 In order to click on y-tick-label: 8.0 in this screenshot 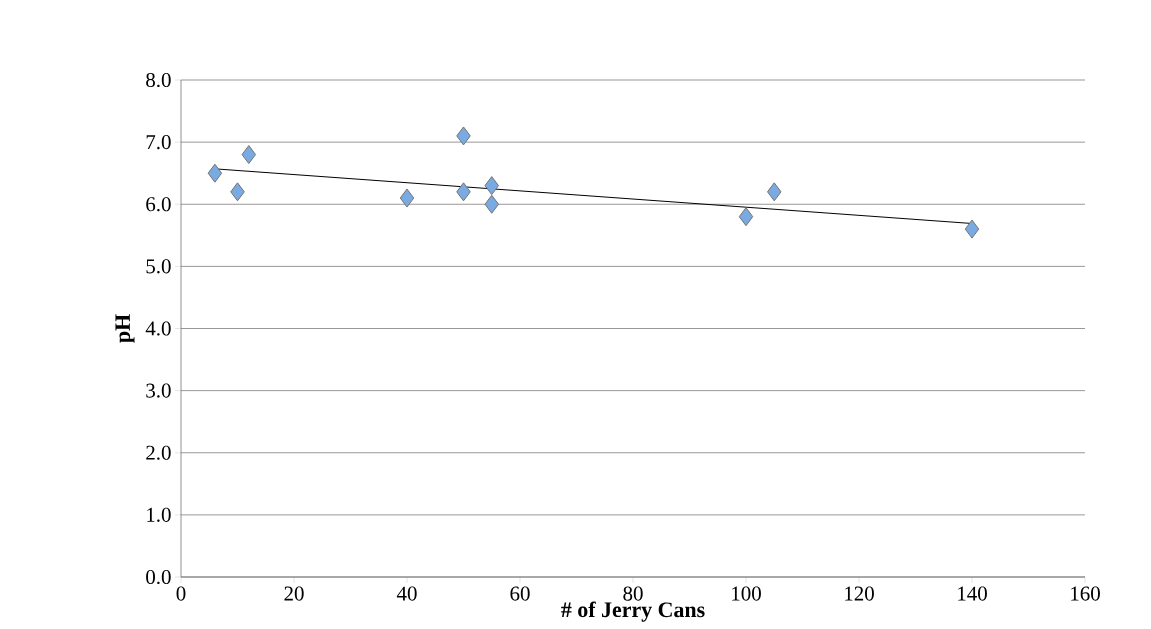, I will do `click(158, 80)`.